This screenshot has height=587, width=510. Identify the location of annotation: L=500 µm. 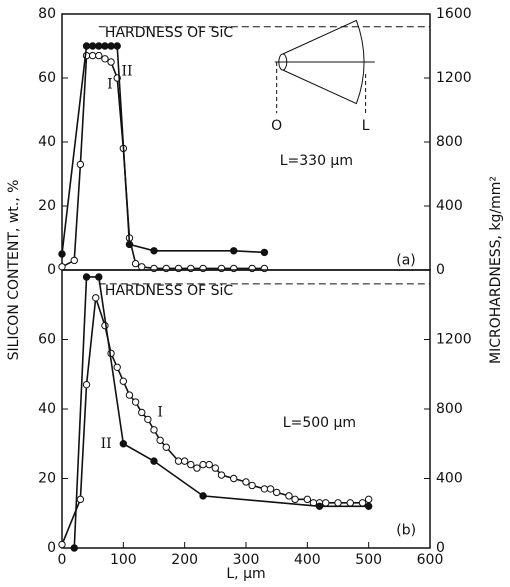
(319, 423).